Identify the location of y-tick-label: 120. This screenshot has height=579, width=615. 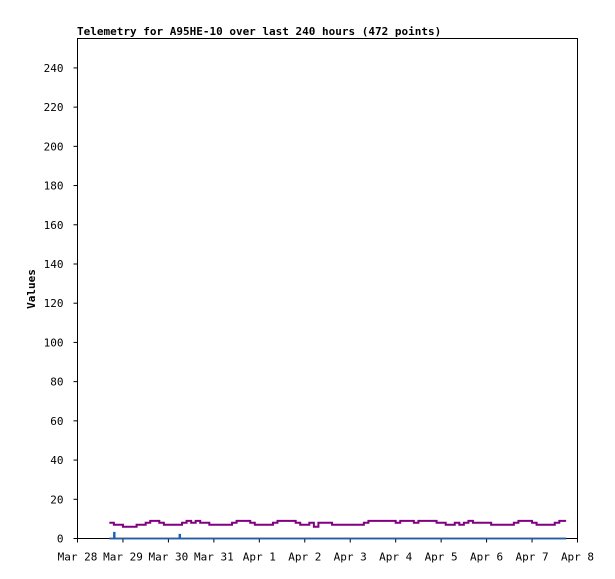
(54, 303).